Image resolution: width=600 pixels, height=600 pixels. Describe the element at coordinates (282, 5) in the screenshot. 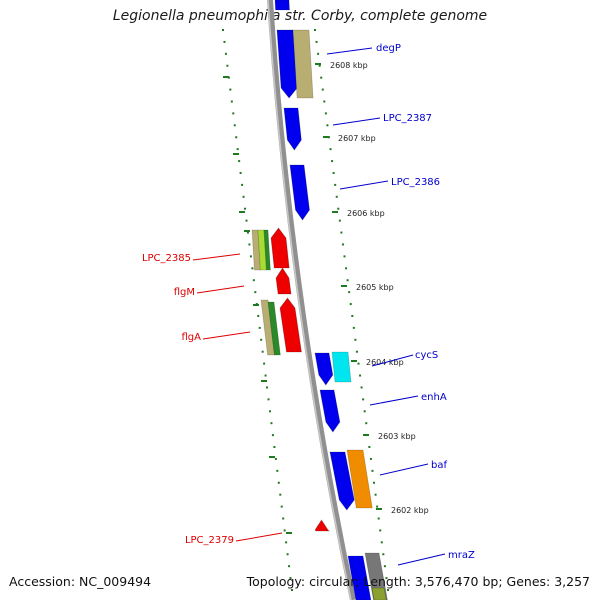

I see `feature-top-blue` at that location.